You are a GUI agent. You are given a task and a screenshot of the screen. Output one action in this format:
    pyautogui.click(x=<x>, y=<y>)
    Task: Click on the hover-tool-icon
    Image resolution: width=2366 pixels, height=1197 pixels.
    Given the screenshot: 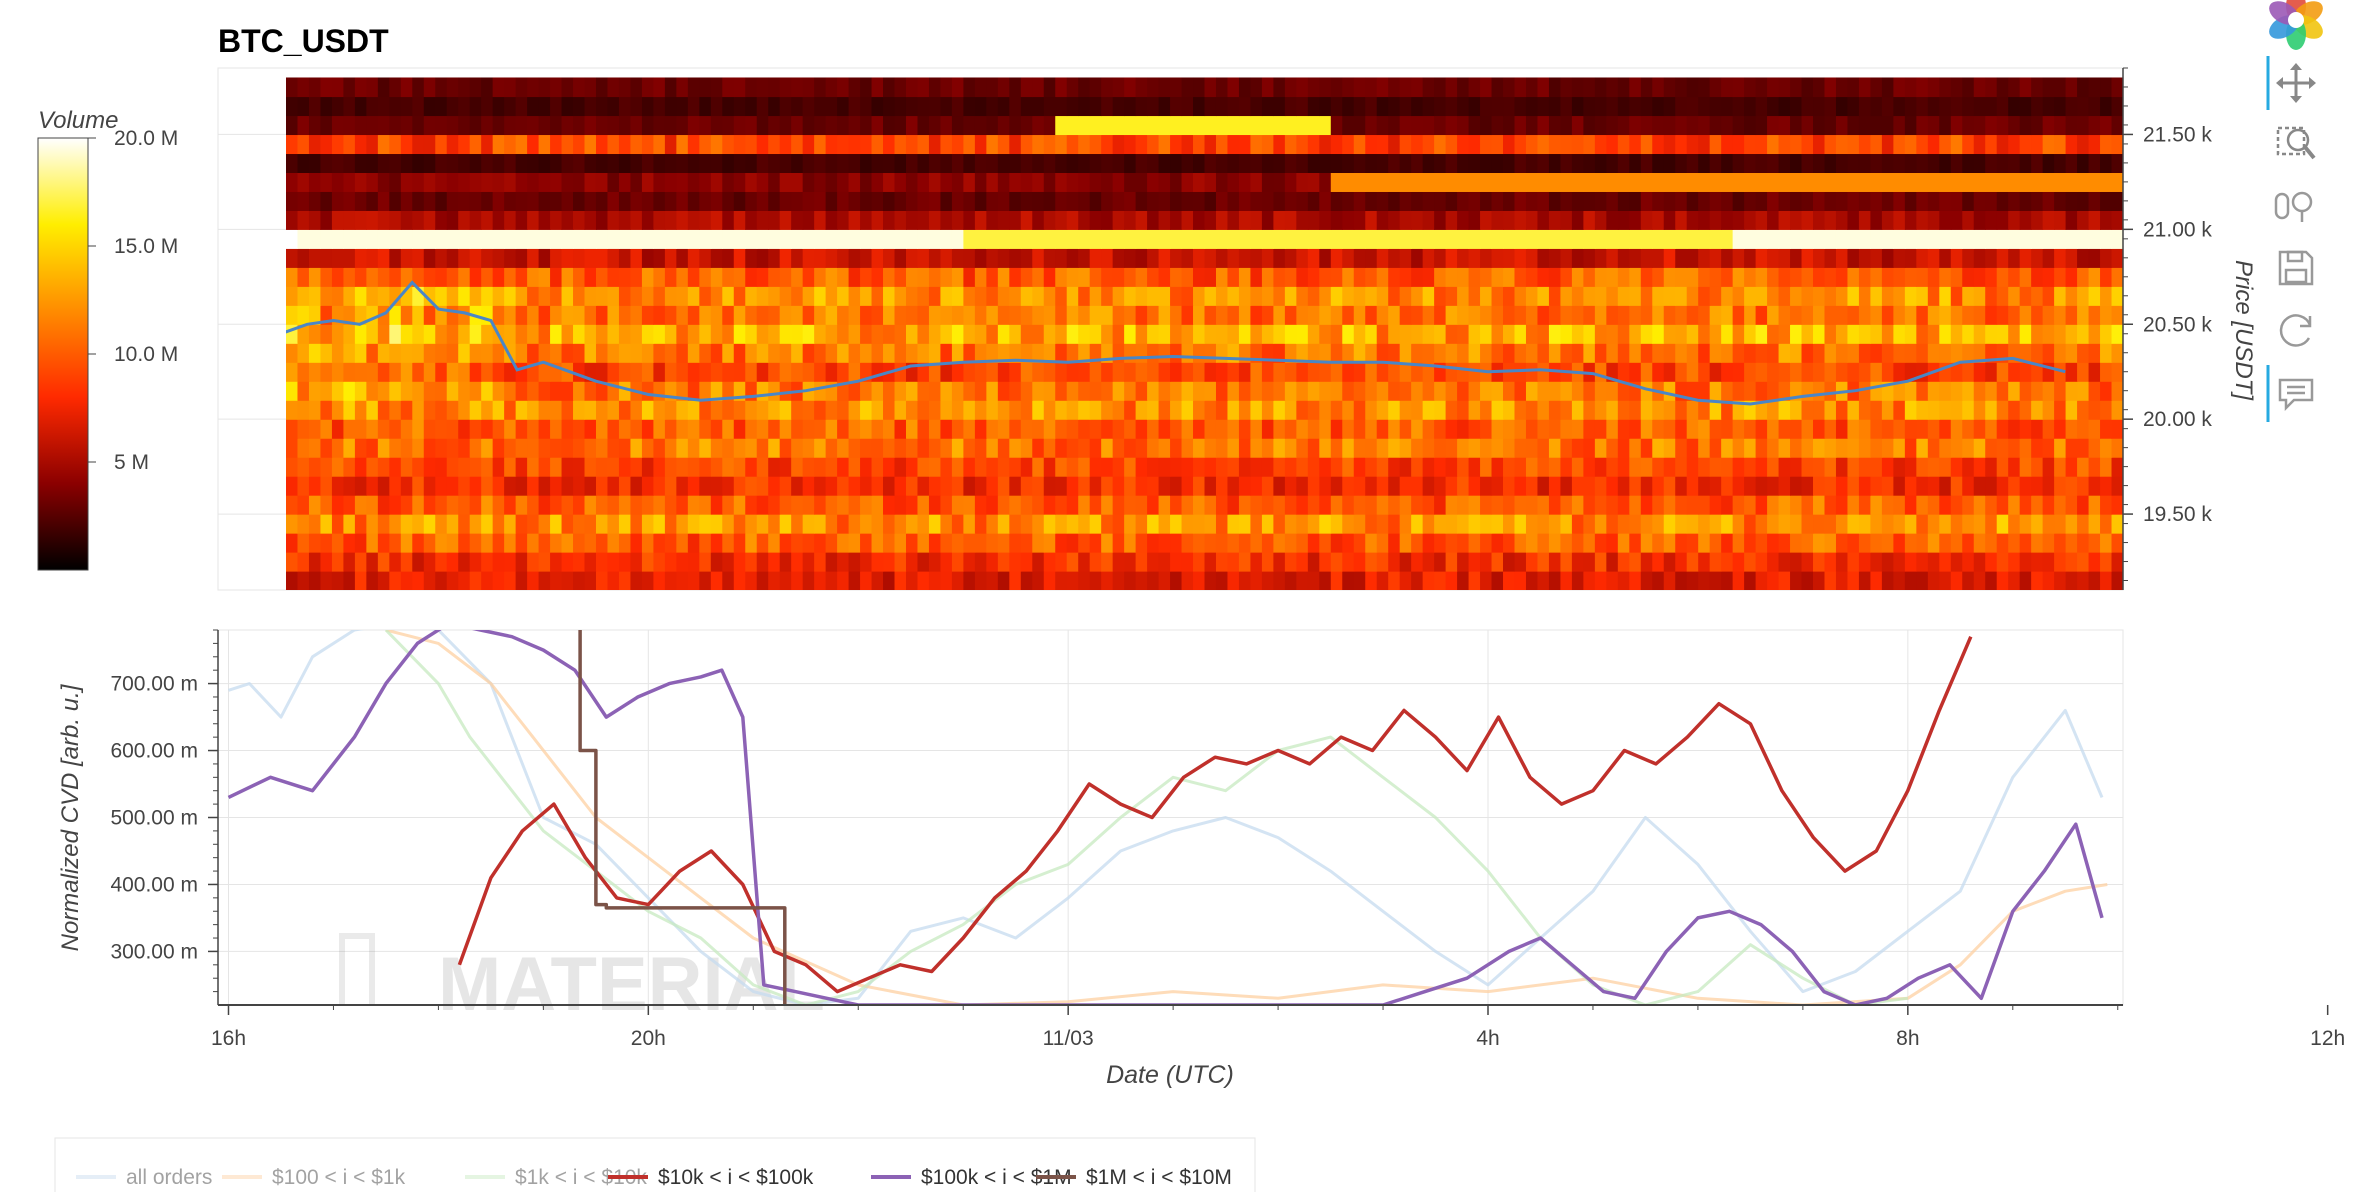 What is the action you would take?
    pyautogui.click(x=2296, y=395)
    